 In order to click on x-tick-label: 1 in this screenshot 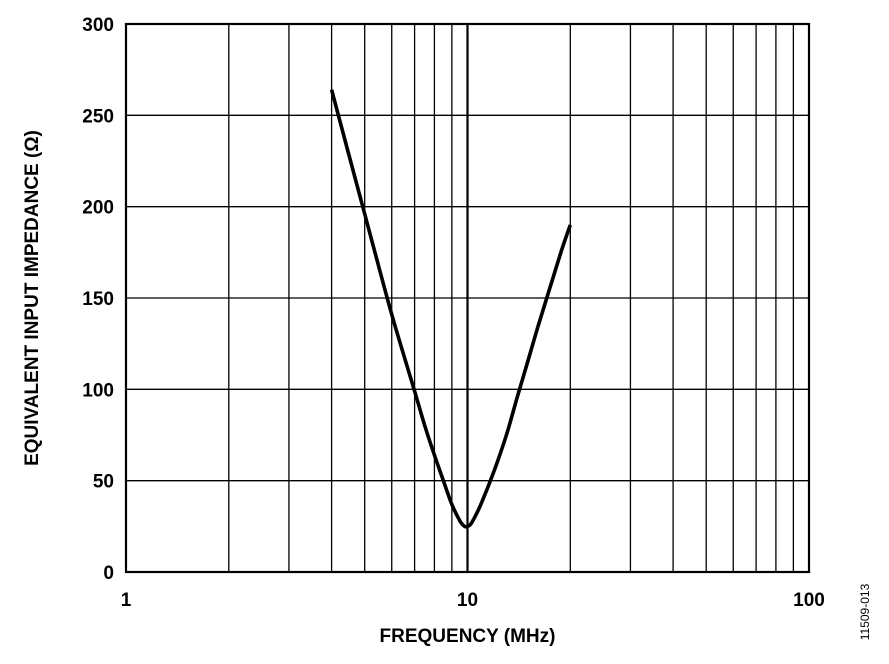, I will do `click(126, 600)`.